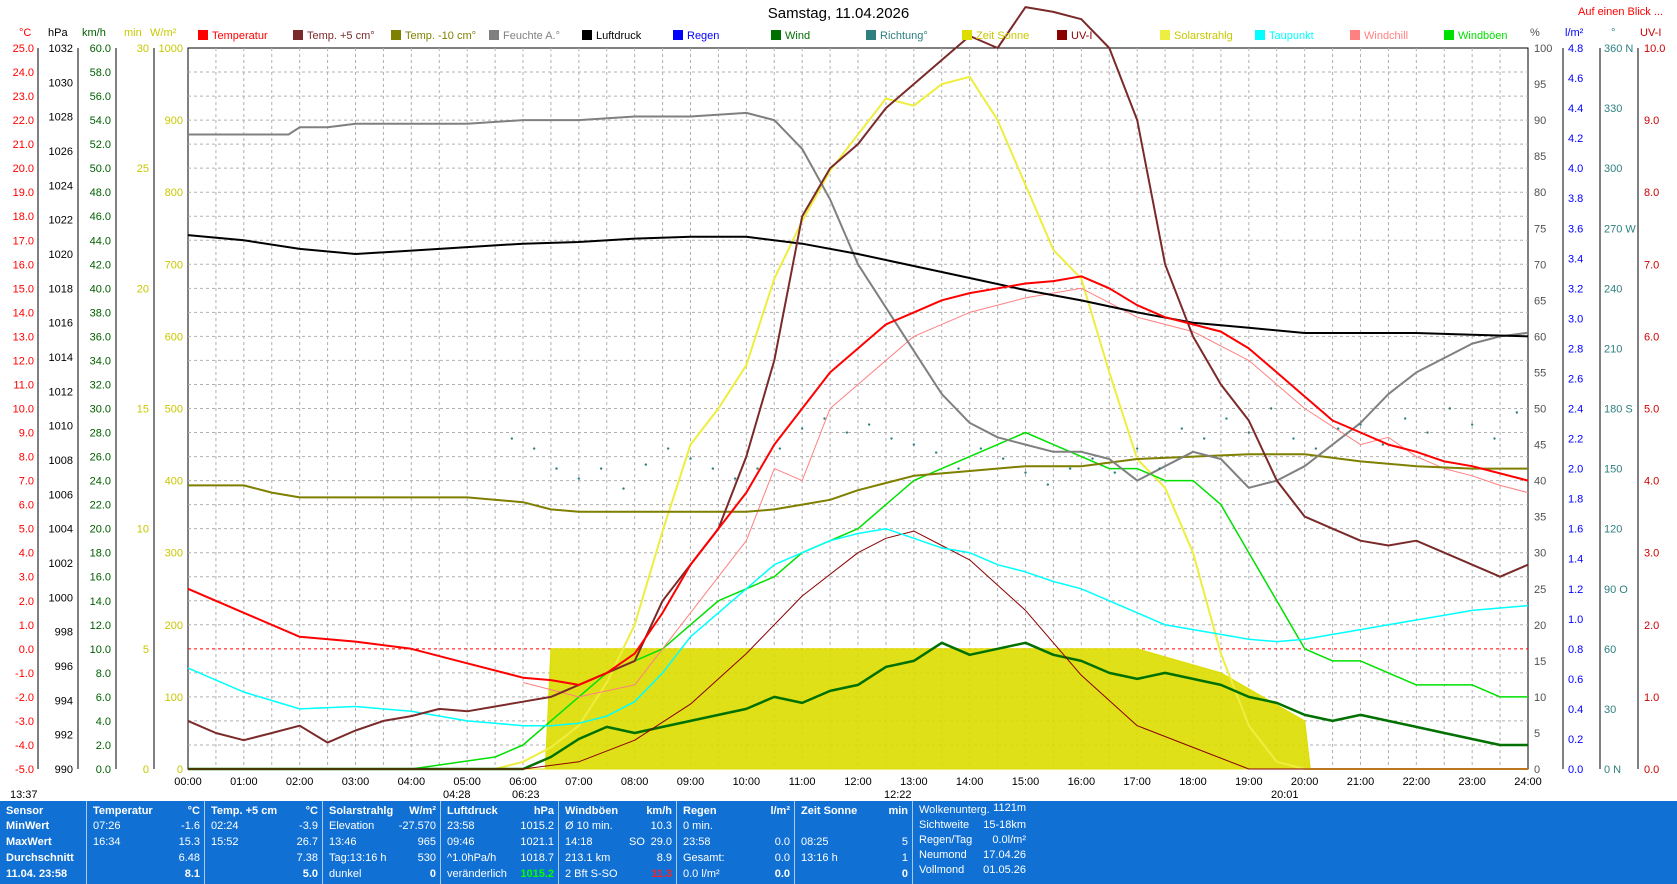  What do you see at coordinates (24, 722) in the screenshot?
I see `y-tick-label-temp: -3.0` at bounding box center [24, 722].